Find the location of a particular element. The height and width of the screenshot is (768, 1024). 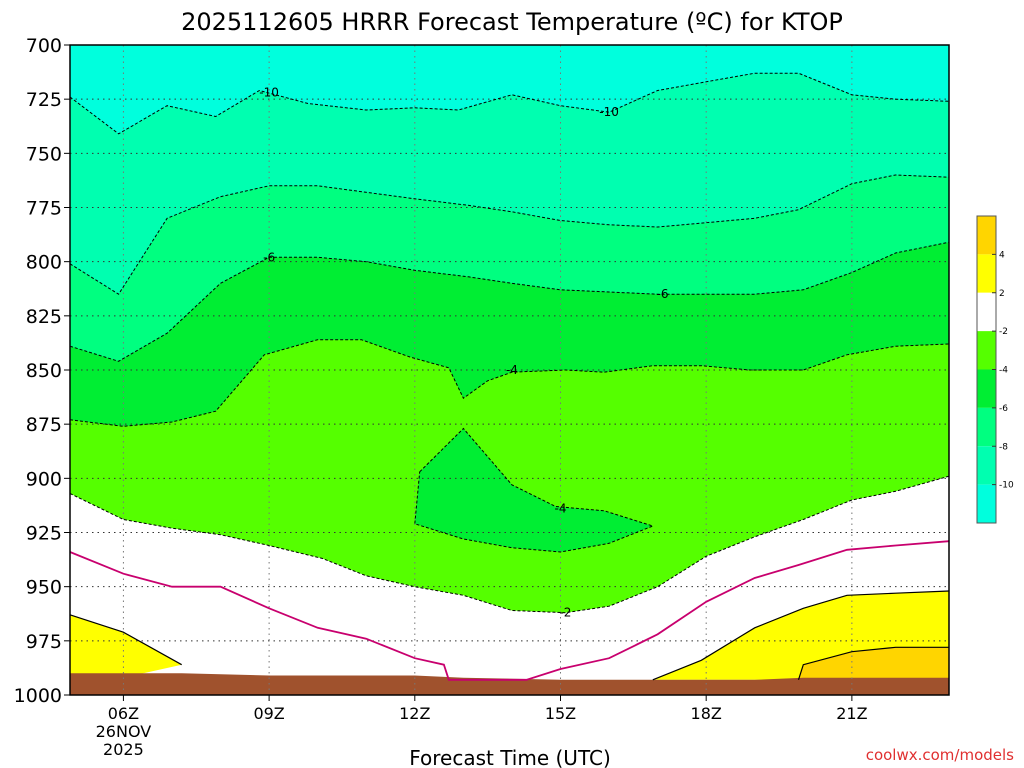

y-tick-label: 775 is located at coordinates (44, 209).